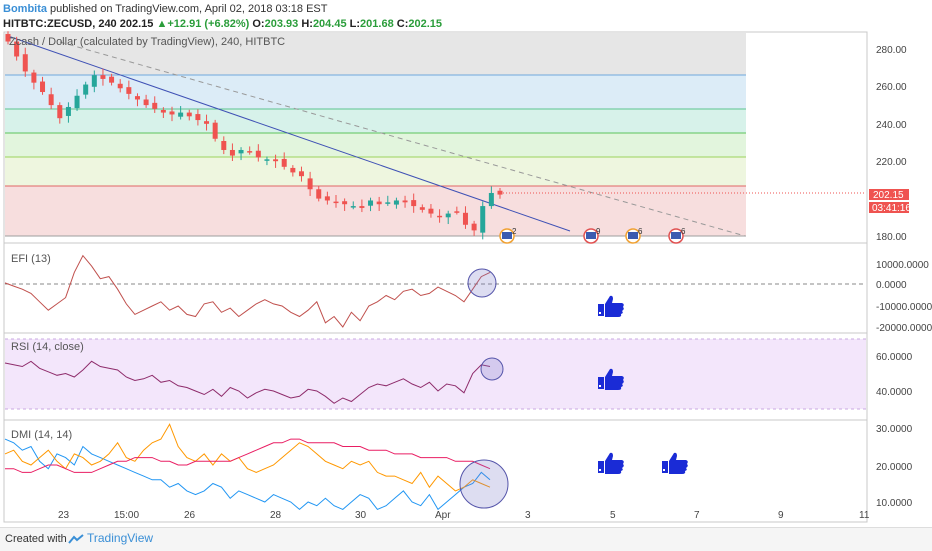  Describe the element at coordinates (613, 515) in the screenshot. I see `time-tick: 5` at that location.